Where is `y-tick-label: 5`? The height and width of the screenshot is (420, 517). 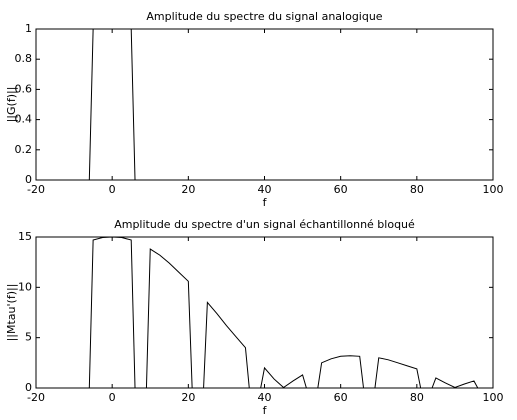
y-tick-label: 5 is located at coordinates (28, 337).